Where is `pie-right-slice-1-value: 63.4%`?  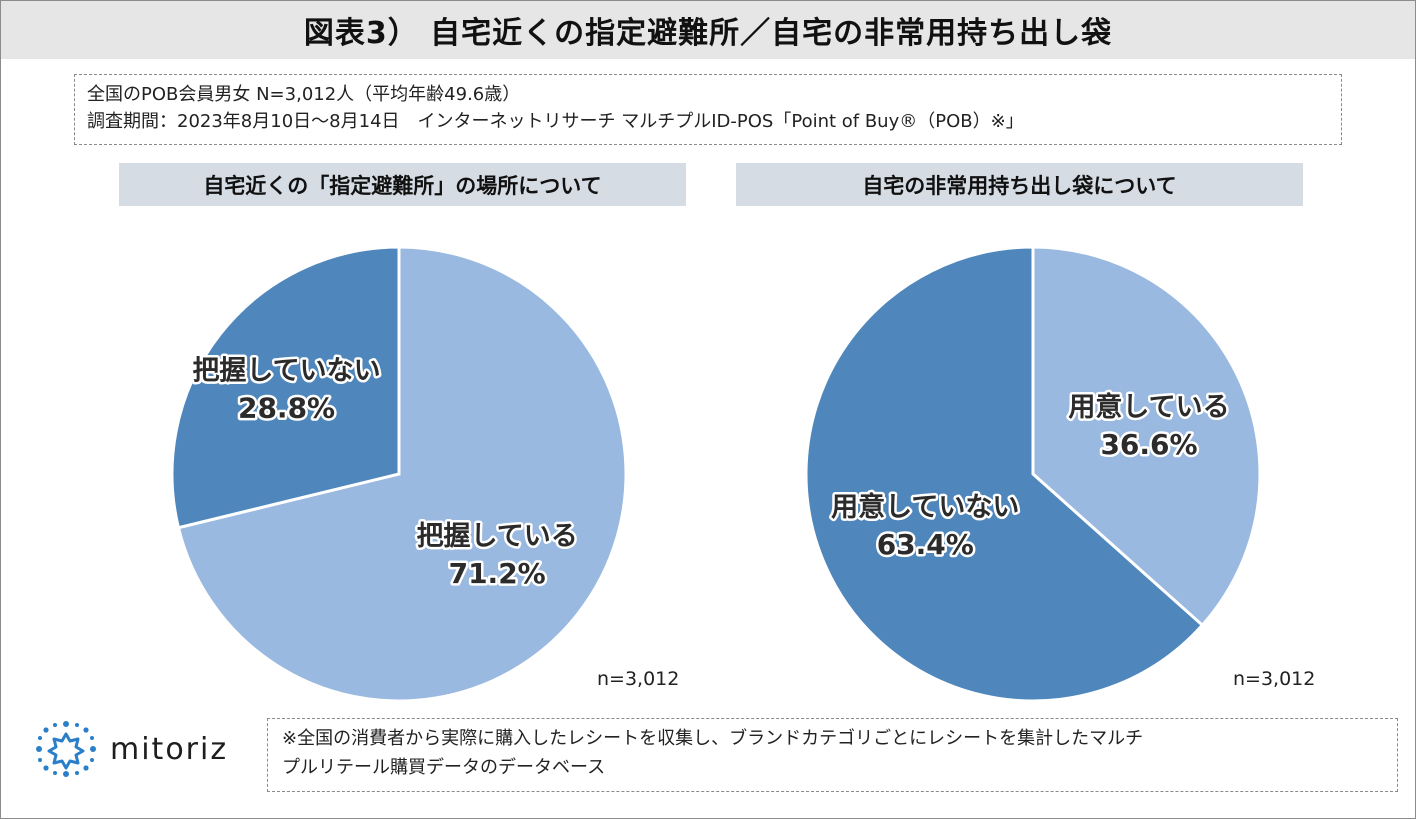 pie-right-slice-1-value: 63.4% is located at coordinates (925, 544).